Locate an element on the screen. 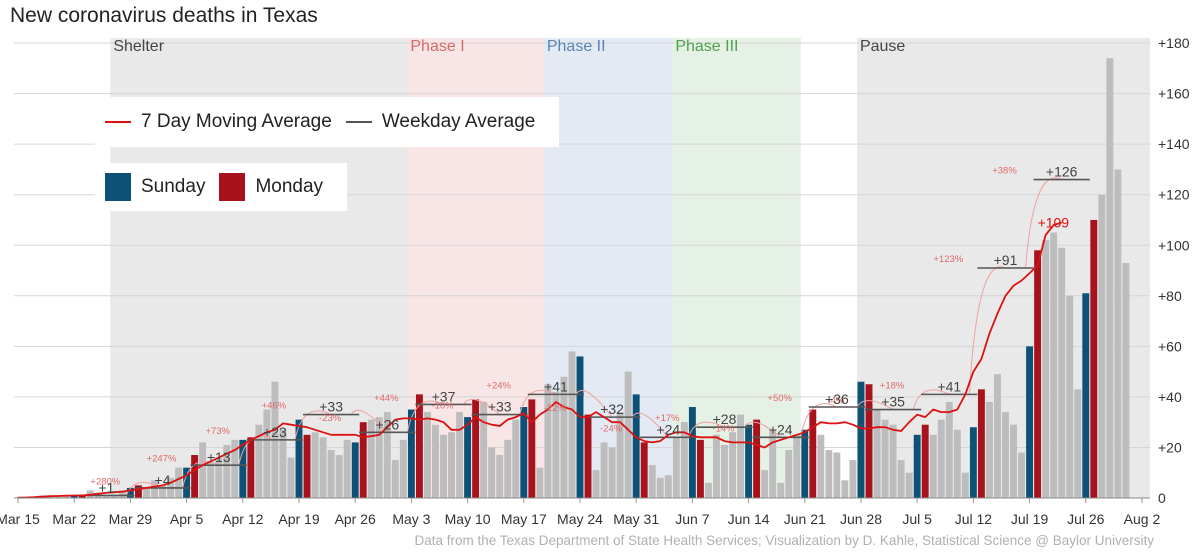 The width and height of the screenshot is (1200, 556). chart-title: New coronavirus deaths in Texas is located at coordinates (164, 15).